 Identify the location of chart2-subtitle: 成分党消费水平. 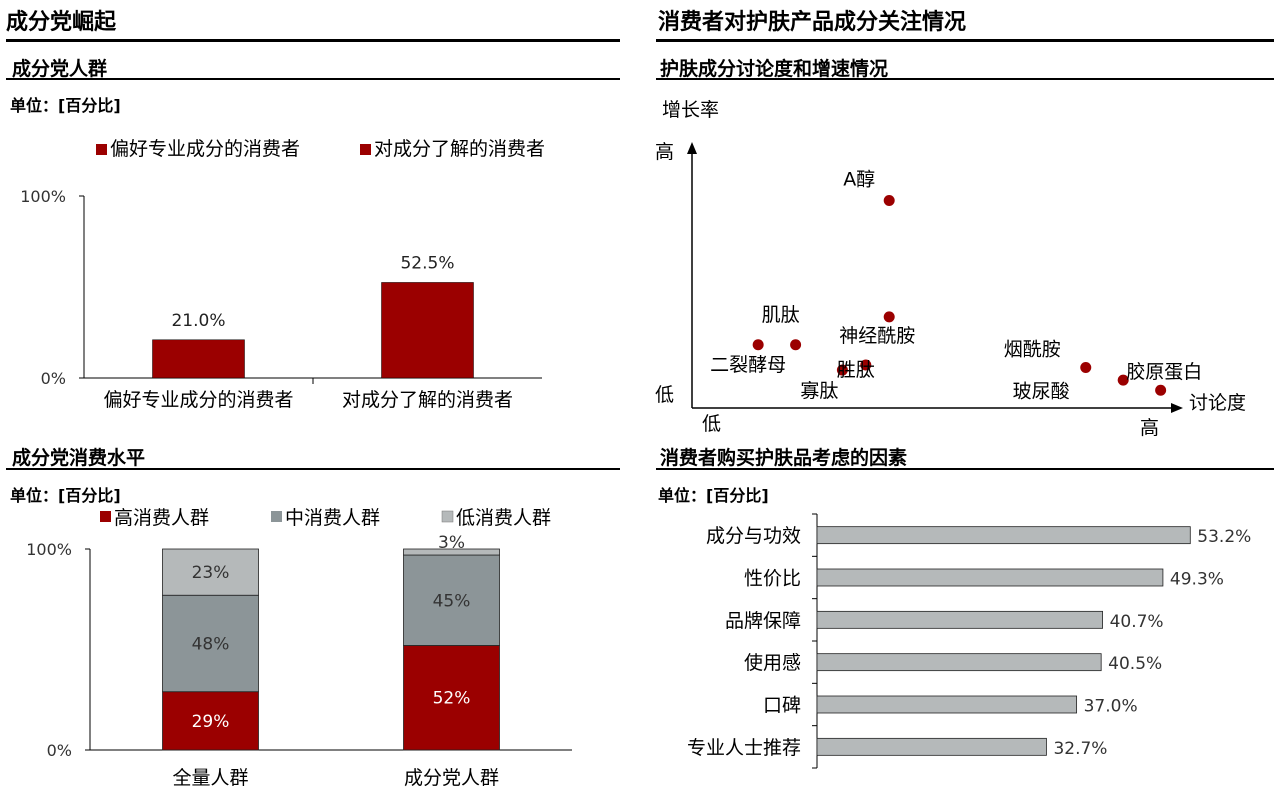
(79, 458).